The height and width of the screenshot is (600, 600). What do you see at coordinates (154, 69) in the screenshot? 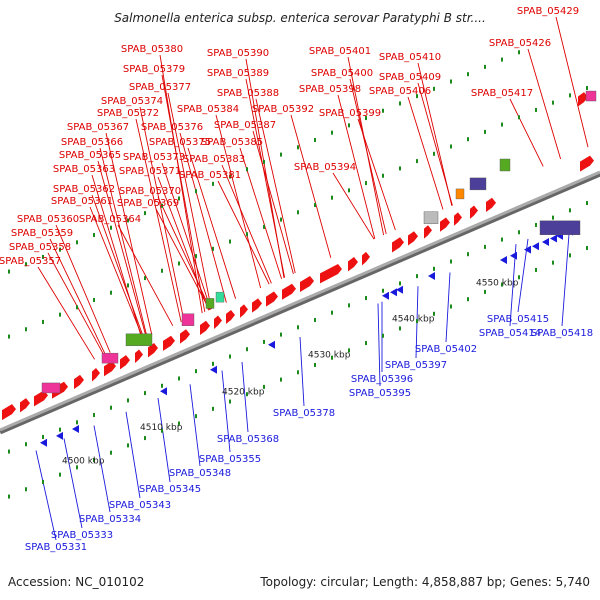
I see `gene-label-top: SPAB_05379` at bounding box center [154, 69].